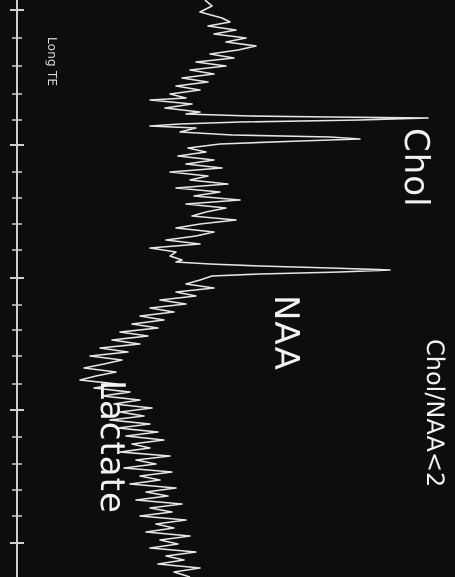  I want to click on axis-ticks, so click(17, 276).